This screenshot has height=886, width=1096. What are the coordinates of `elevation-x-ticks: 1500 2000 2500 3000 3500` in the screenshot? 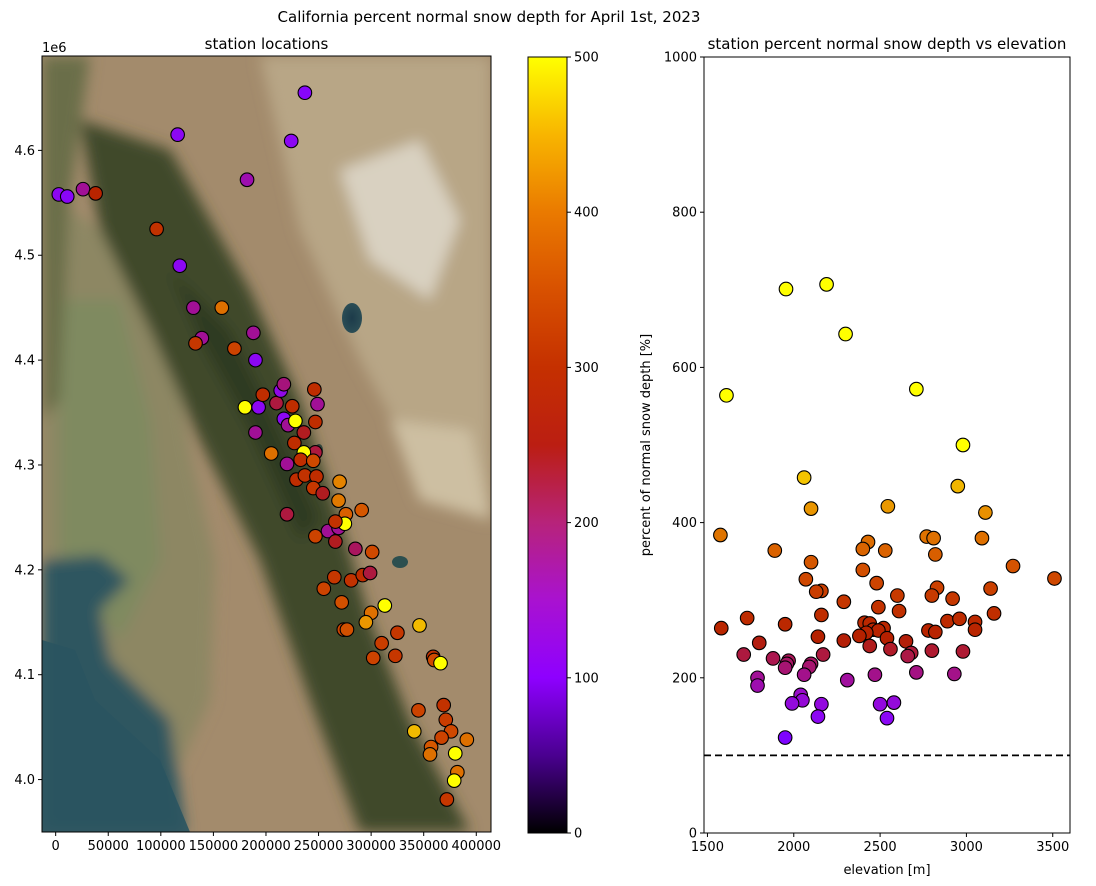 It's located at (880, 844).